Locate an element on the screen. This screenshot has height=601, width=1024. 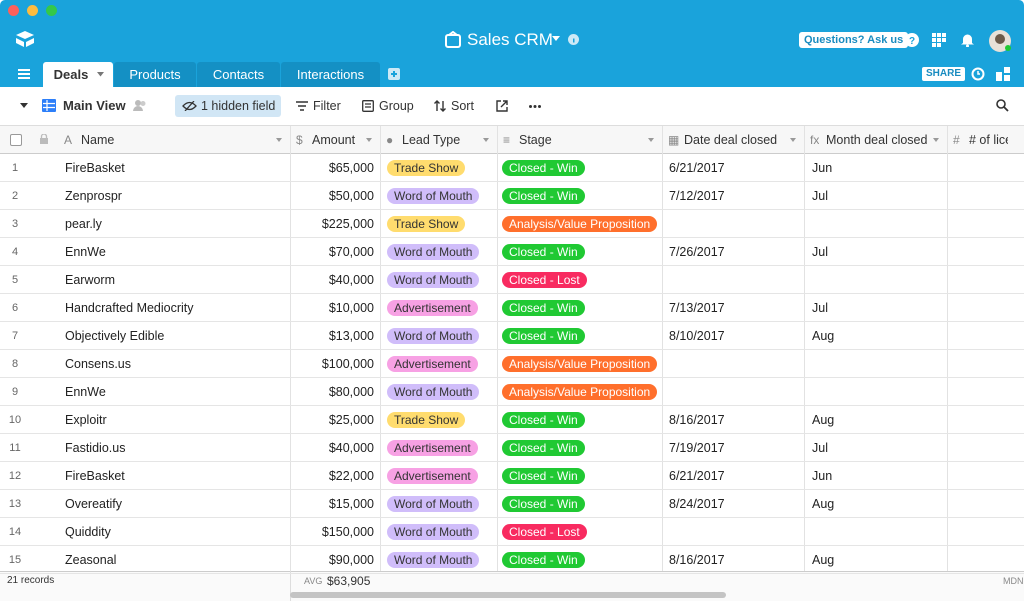
avatar is located at coordinates (1000, 41).